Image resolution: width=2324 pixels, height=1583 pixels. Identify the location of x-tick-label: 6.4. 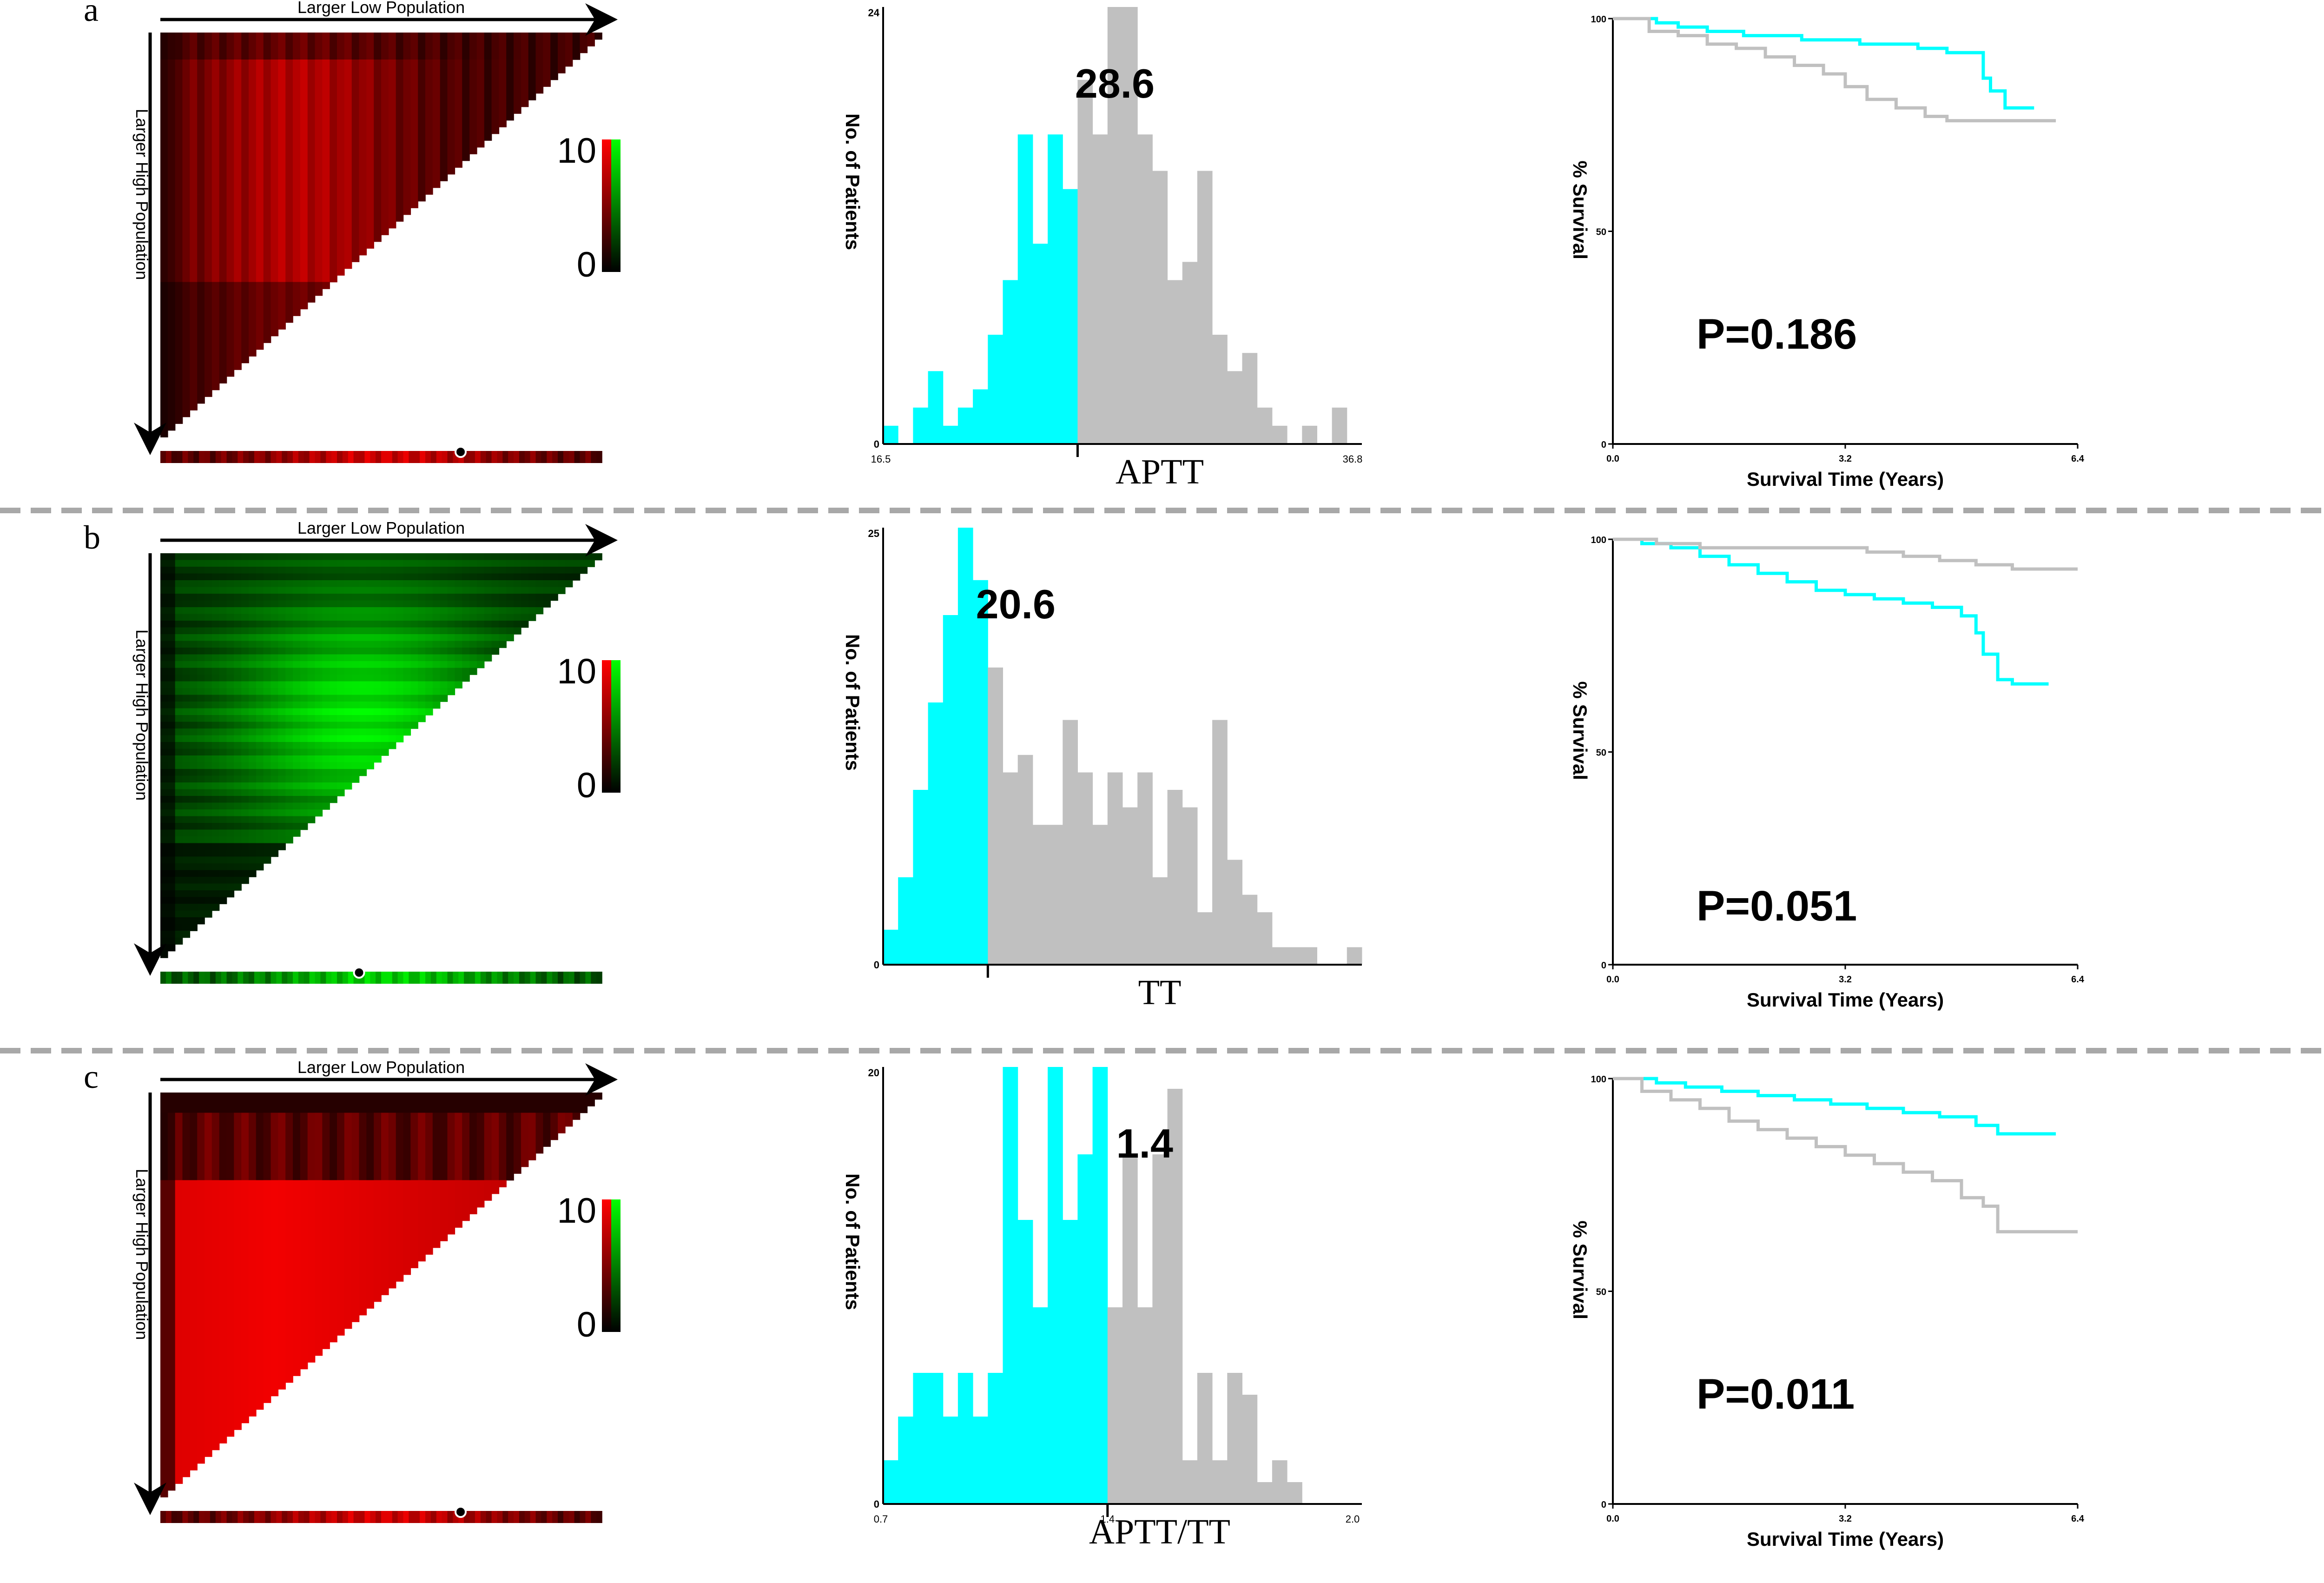
(2078, 459).